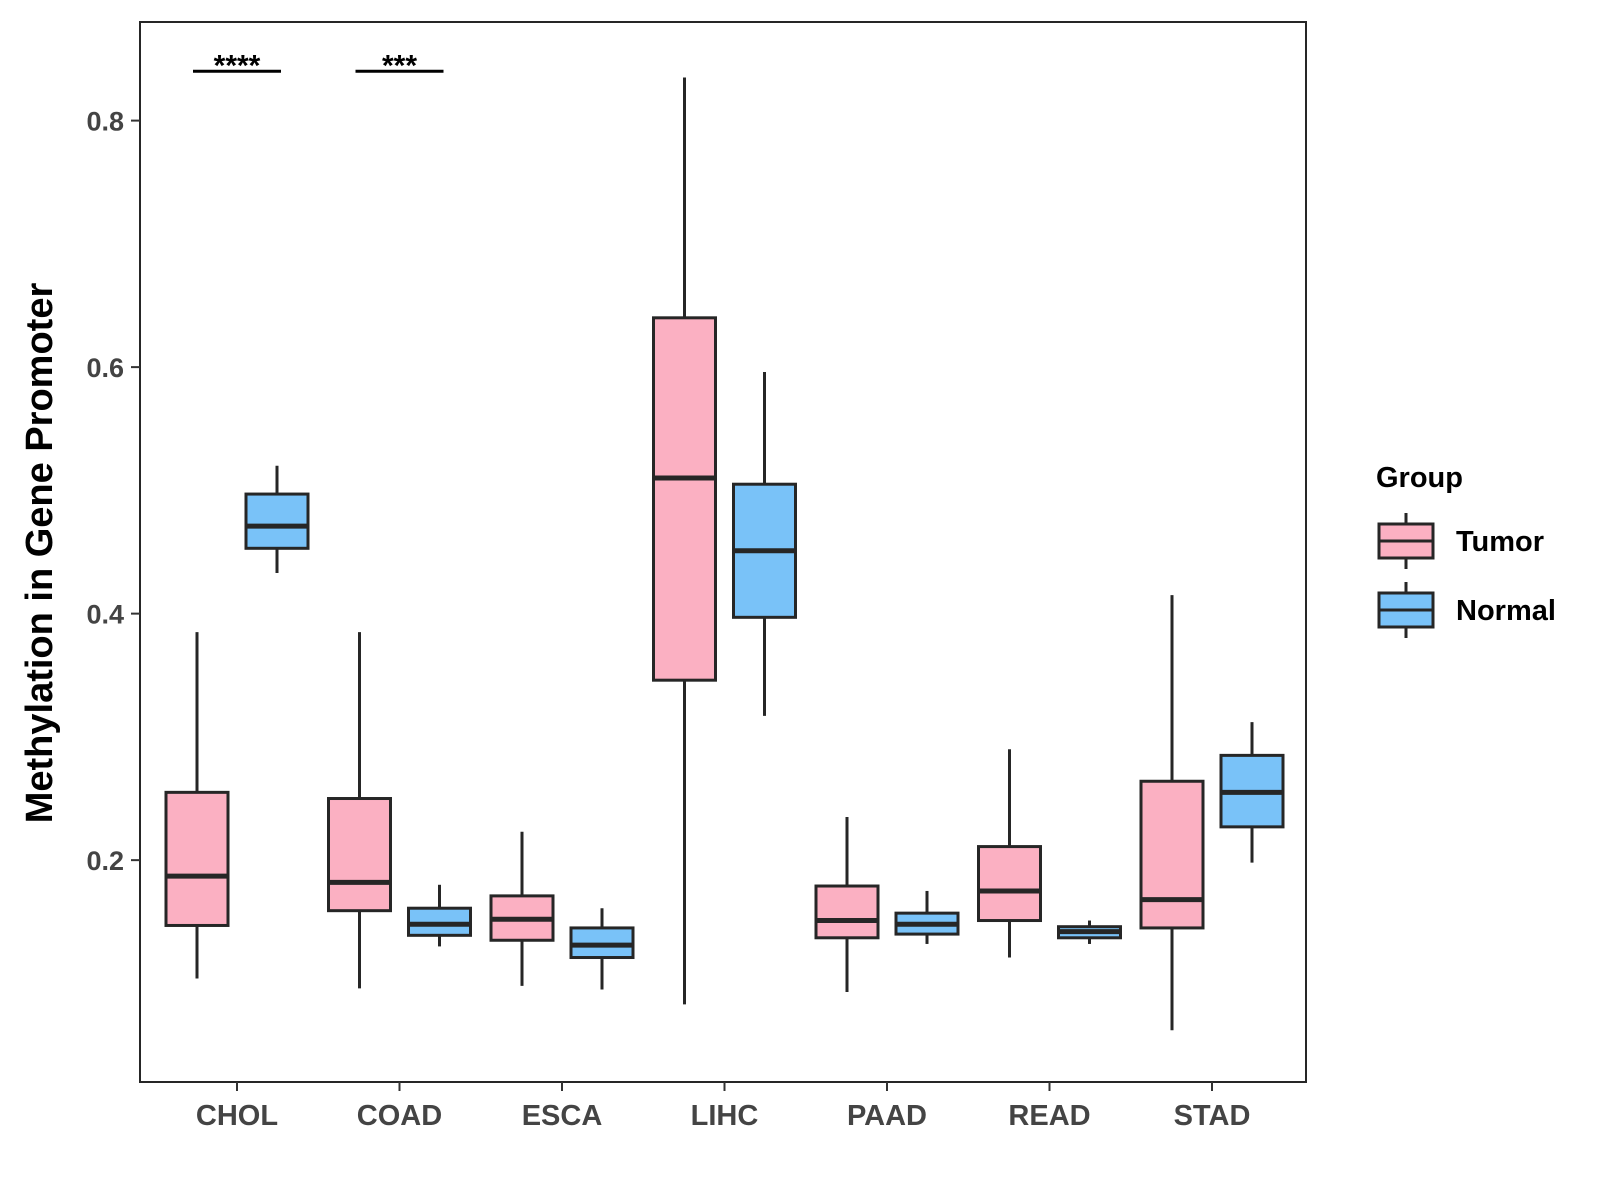 The height and width of the screenshot is (1200, 1600). What do you see at coordinates (40, 553) in the screenshot?
I see `y-axis-title: Methylation in Gene Promoter` at bounding box center [40, 553].